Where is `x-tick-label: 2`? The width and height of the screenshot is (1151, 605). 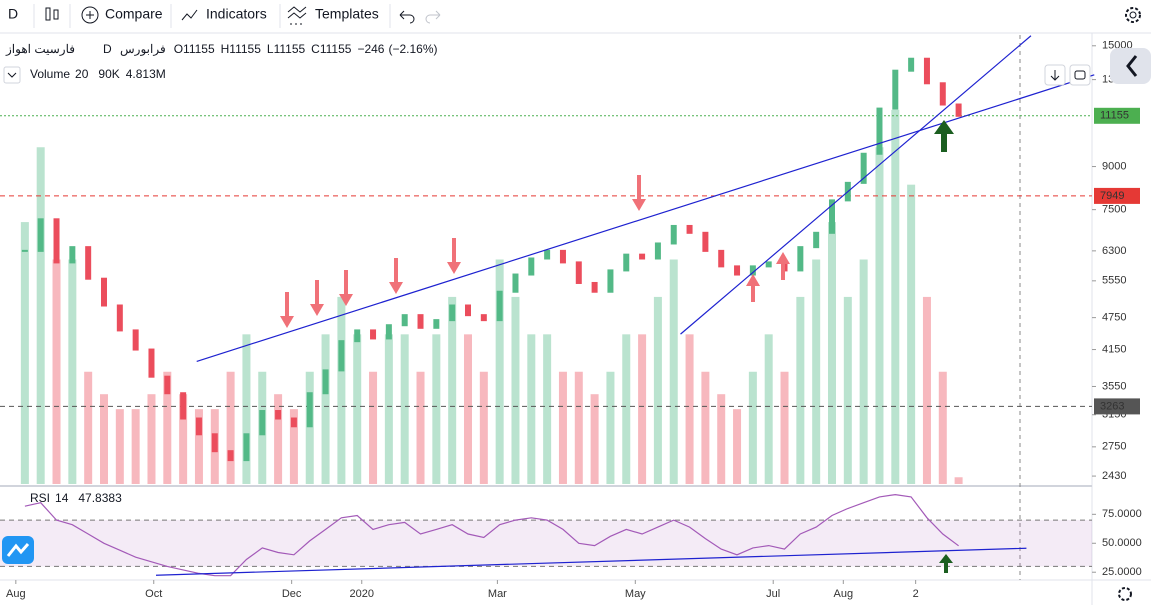 x-tick-label: 2 is located at coordinates (916, 594).